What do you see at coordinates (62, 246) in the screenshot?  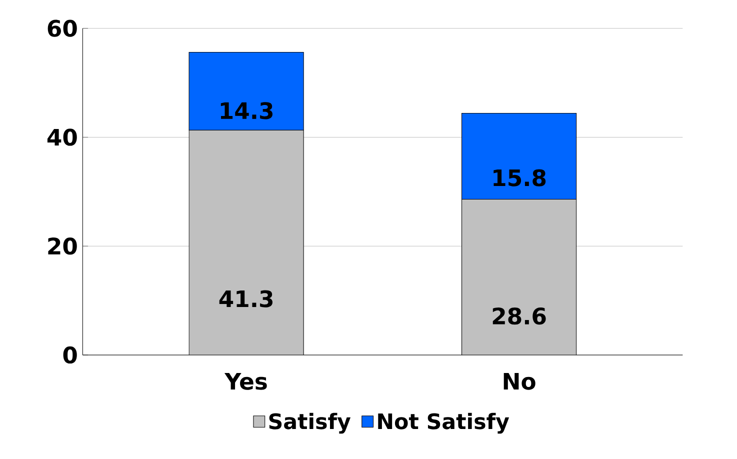 I see `y-tick-label: 20` at bounding box center [62, 246].